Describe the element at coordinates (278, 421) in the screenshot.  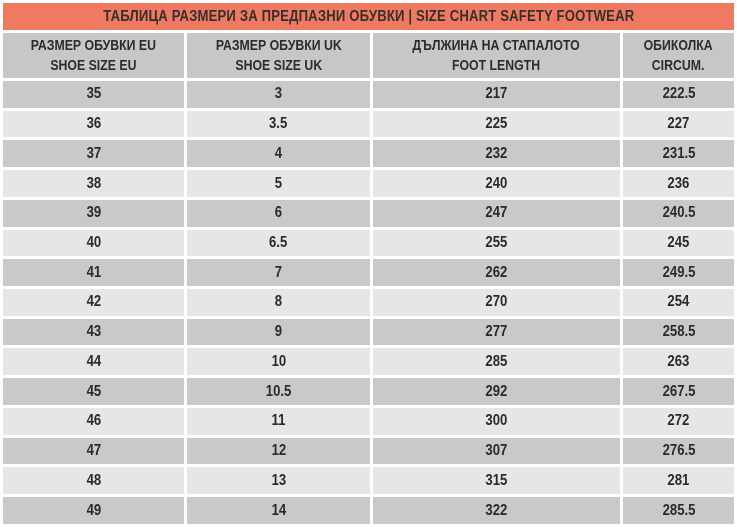
I see `cell-shoe-size-uk: 11` at that location.